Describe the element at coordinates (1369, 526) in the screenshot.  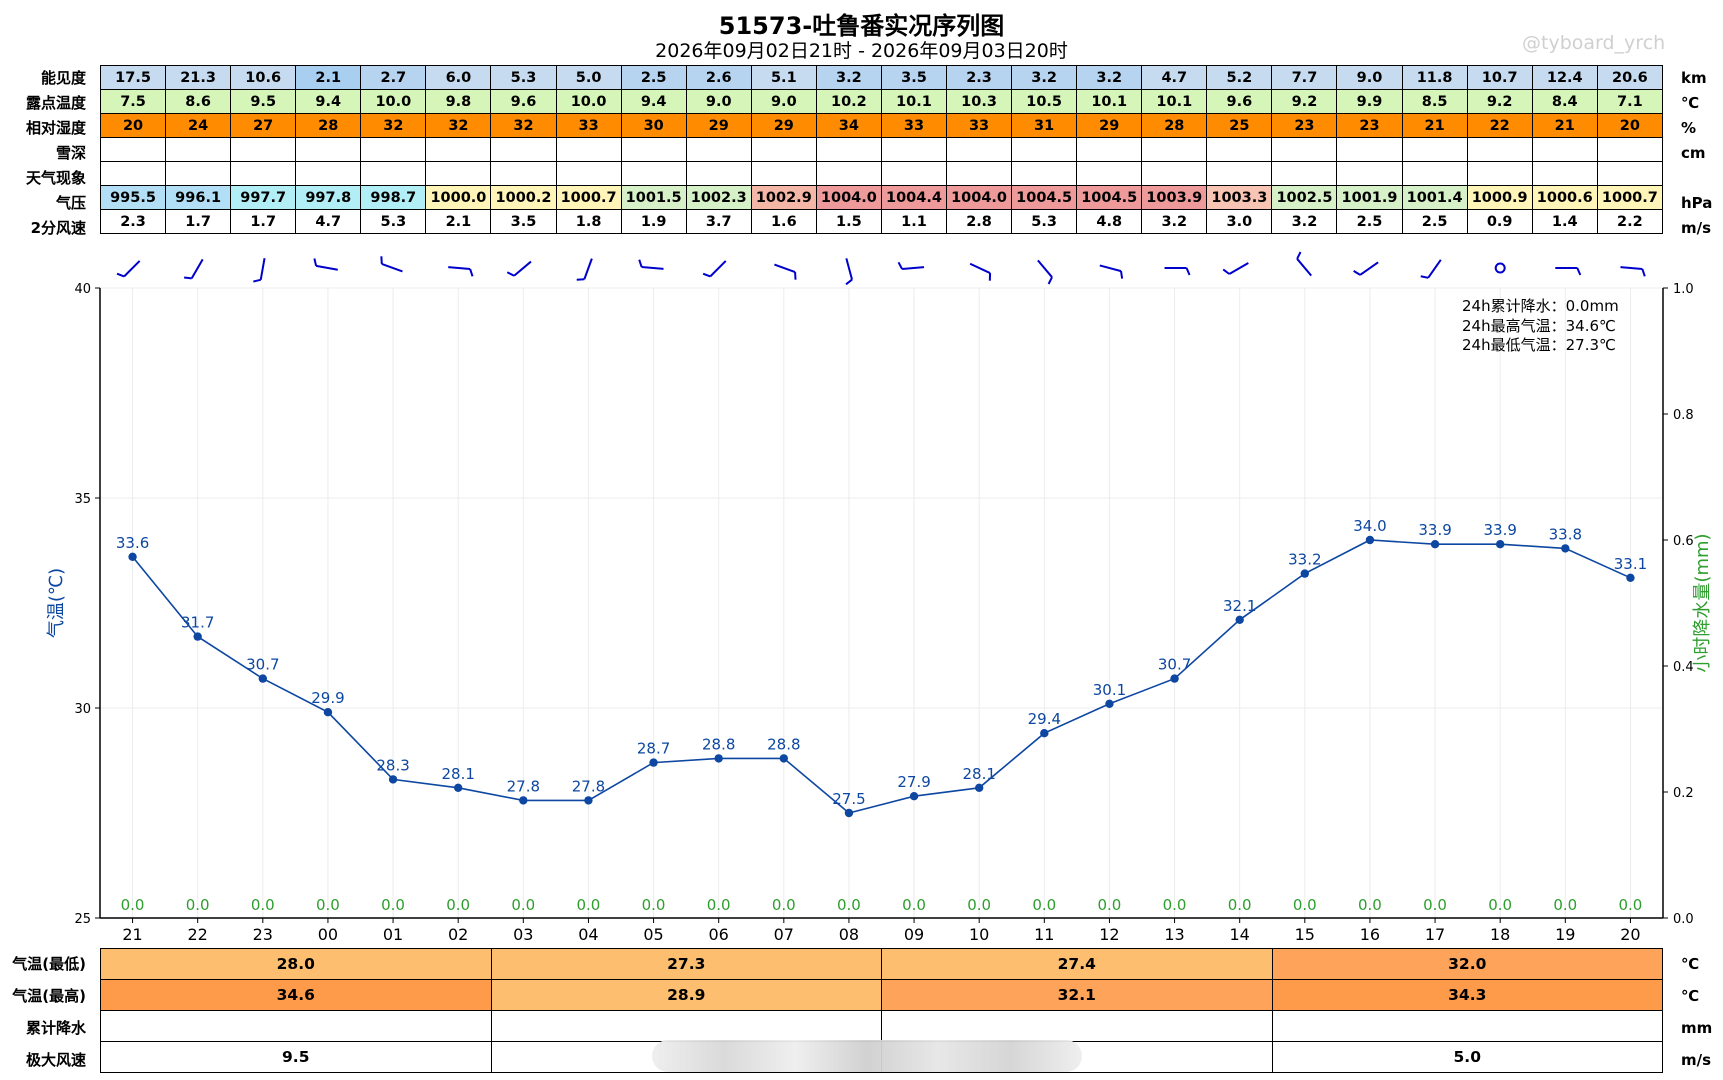
I see `temperature-label: 34.0` at that location.